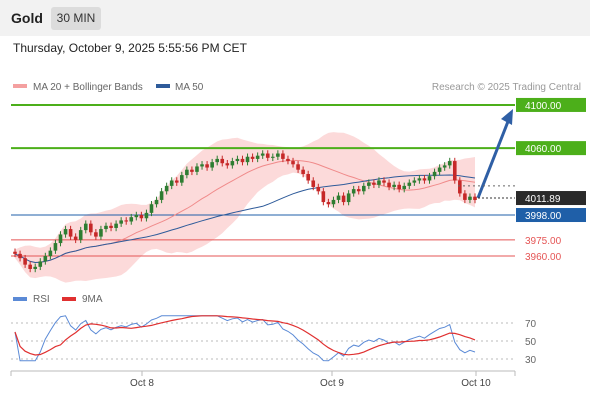 The width and height of the screenshot is (590, 400). Describe the element at coordinates (543, 257) in the screenshot. I see `level-label-3960.00: 3960.00` at that location.